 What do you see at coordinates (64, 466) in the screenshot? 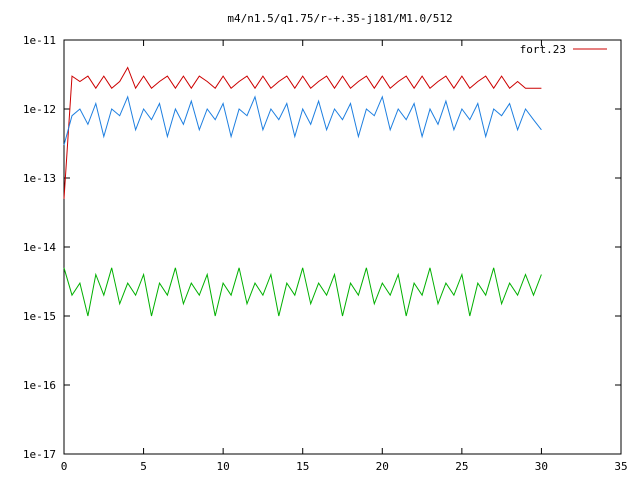
I see `x-tick-label: 0` at bounding box center [64, 466].